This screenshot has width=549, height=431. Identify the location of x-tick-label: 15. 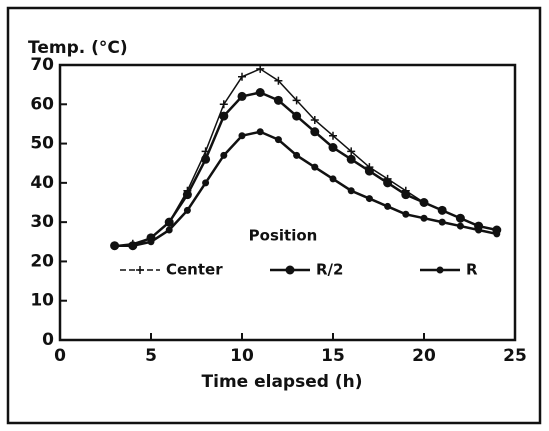
(333, 356).